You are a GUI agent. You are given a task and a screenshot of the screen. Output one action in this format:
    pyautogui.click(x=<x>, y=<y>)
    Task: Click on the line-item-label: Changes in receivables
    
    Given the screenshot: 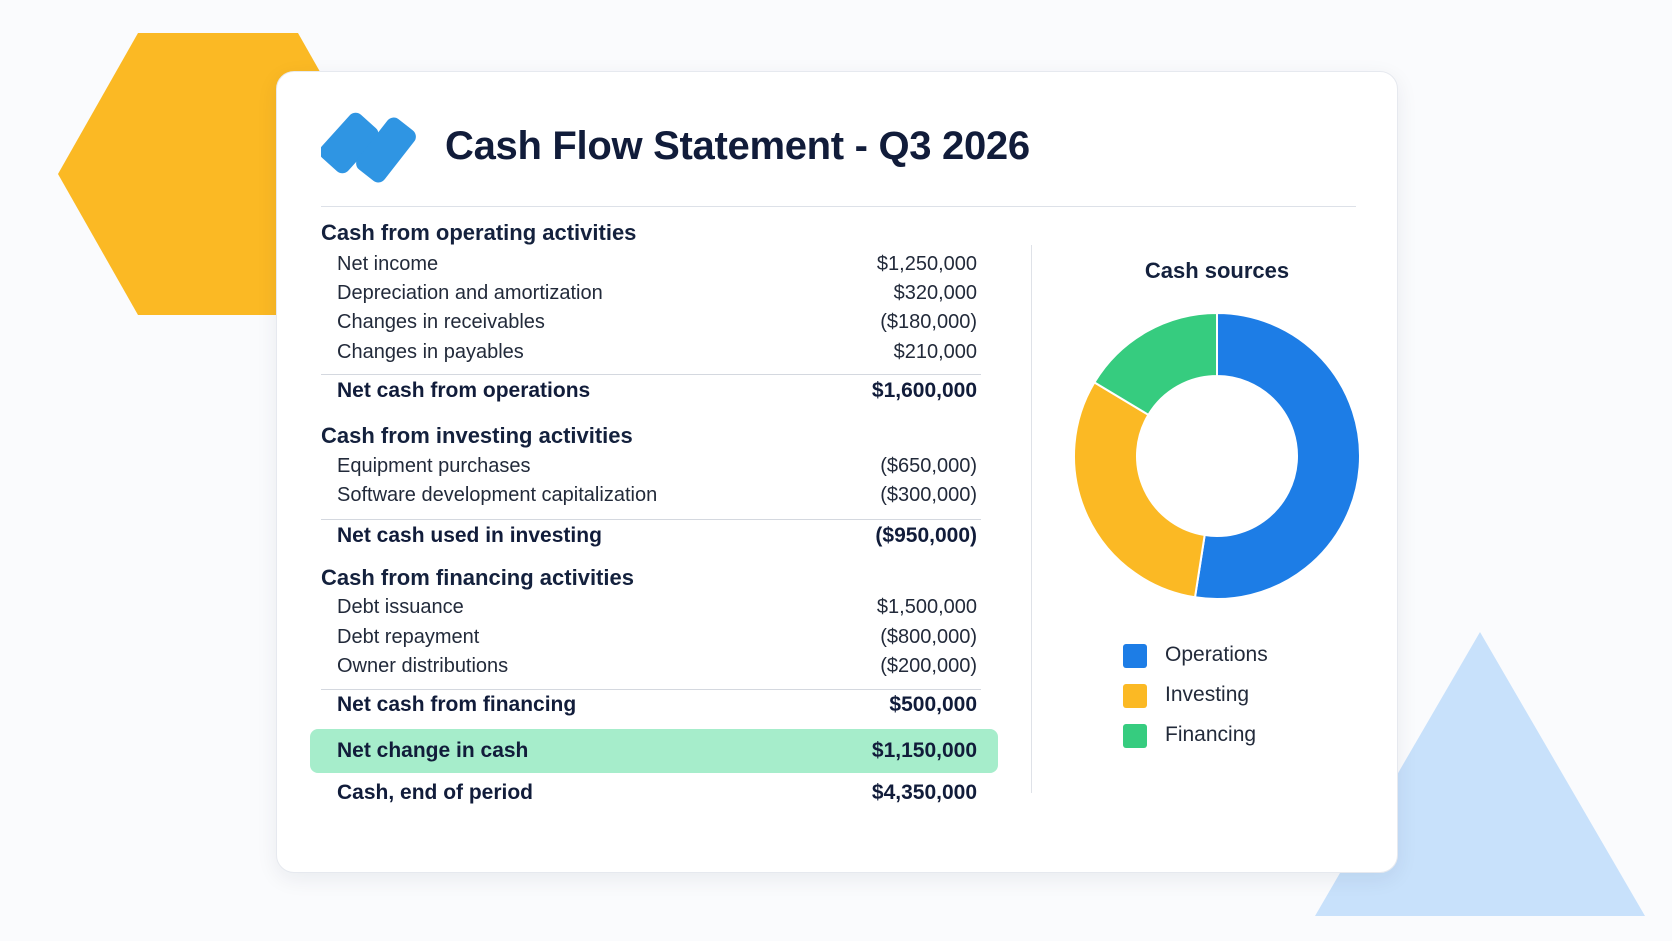 What is the action you would take?
    pyautogui.click(x=441, y=322)
    